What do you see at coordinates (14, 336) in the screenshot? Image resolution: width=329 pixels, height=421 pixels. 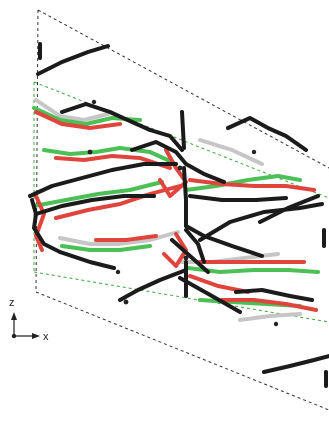 I see `axis-origin-dot` at bounding box center [14, 336].